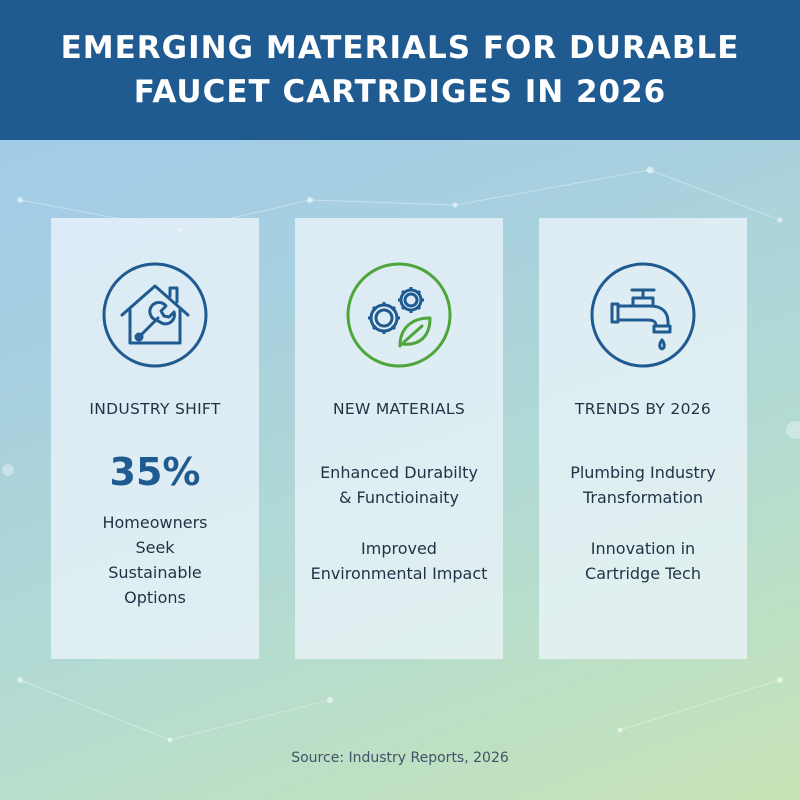 The image size is (800, 800). I want to click on paragraph-line: Enhanced Durabilty, so click(399, 472).